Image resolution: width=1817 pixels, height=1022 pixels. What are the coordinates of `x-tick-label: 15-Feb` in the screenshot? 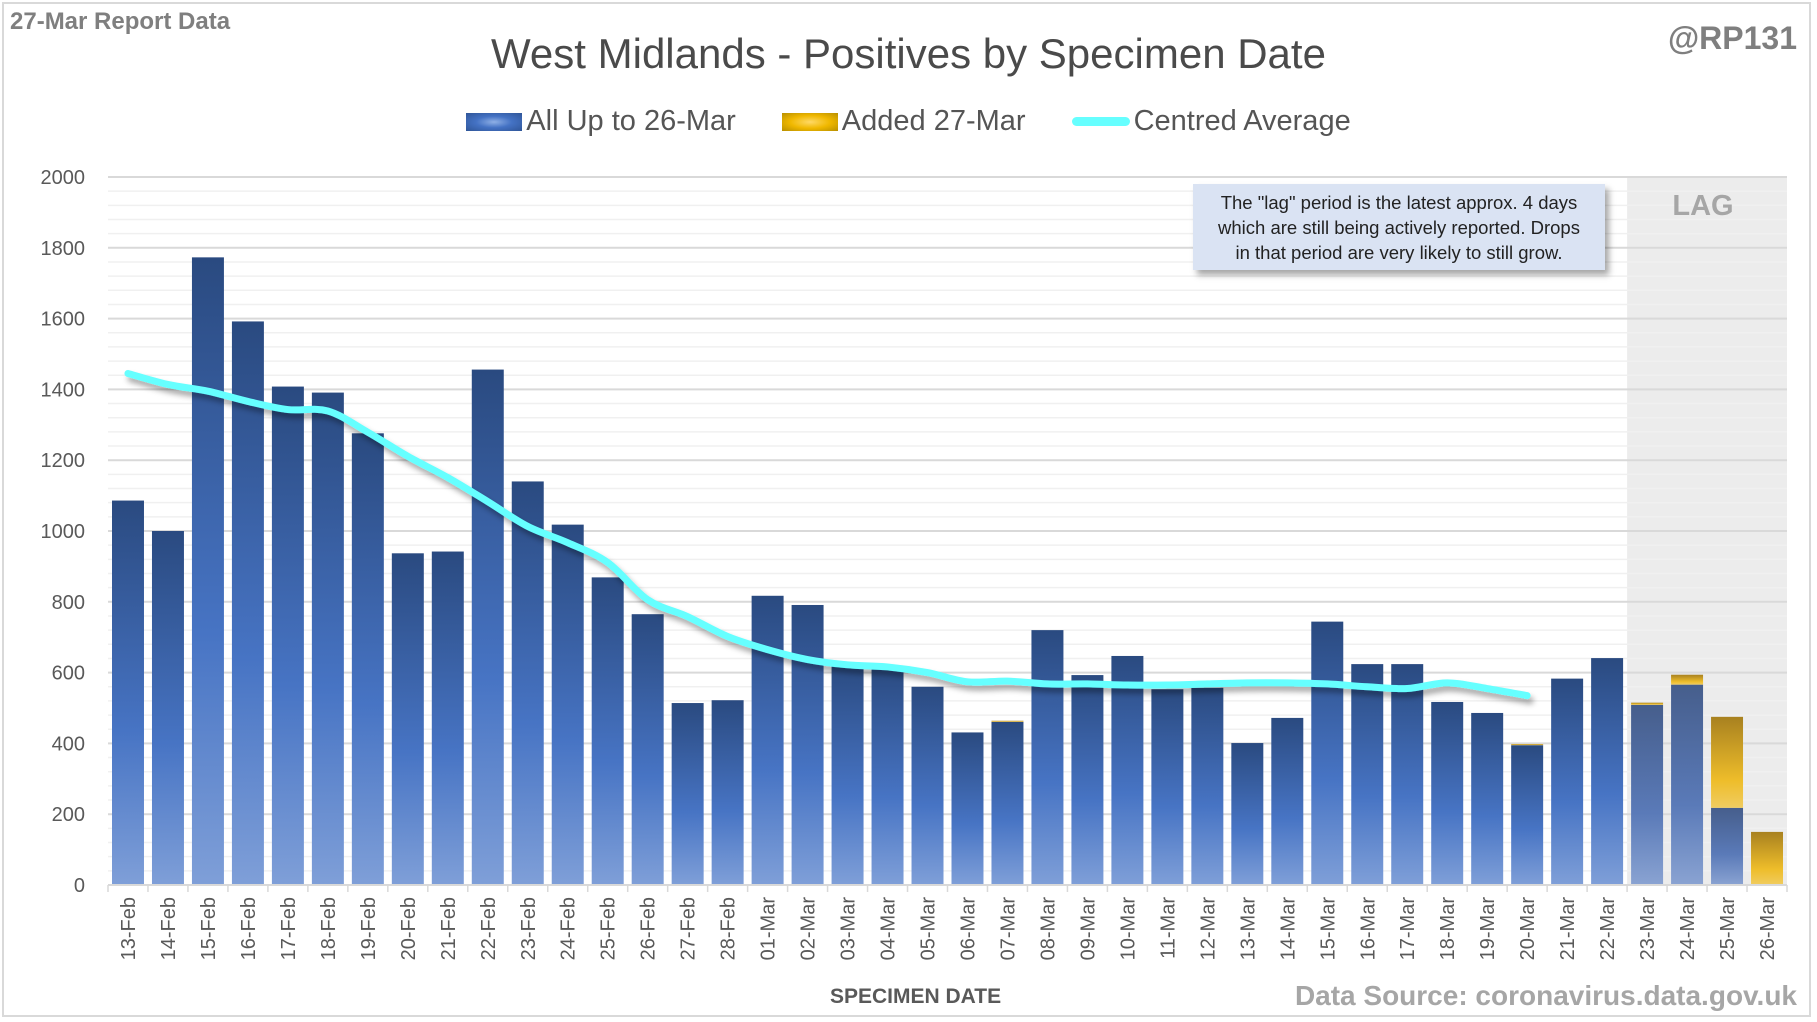 It's located at (209, 928).